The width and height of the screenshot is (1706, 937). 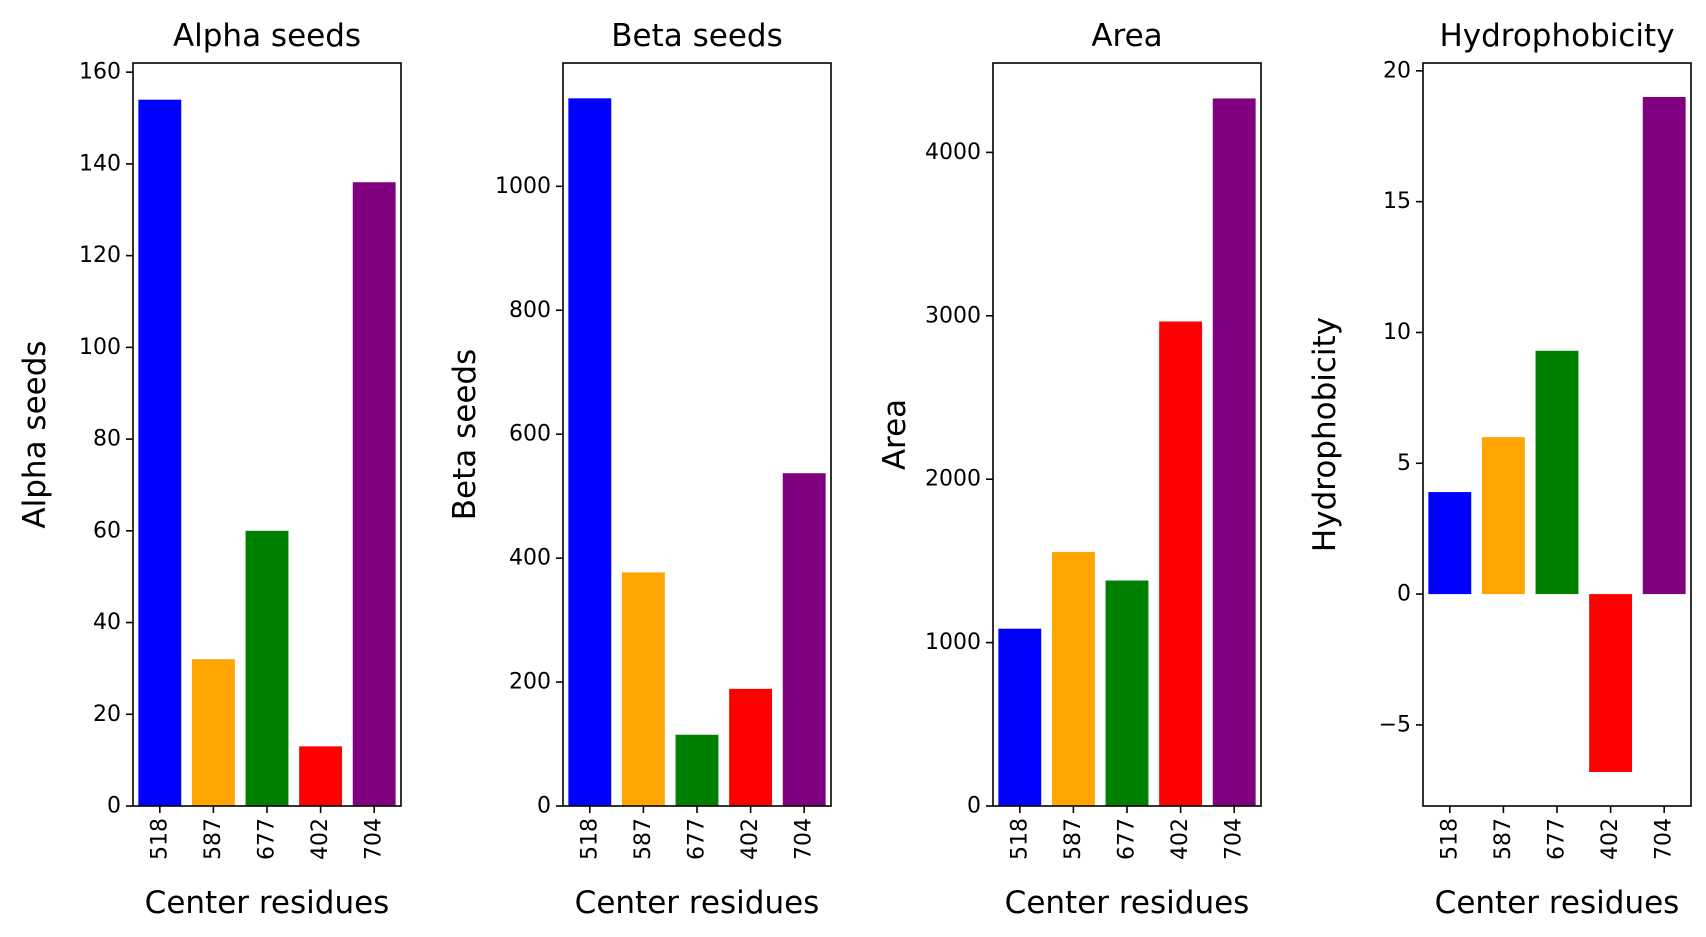 I want to click on chart-title: Area, so click(x=1126, y=36).